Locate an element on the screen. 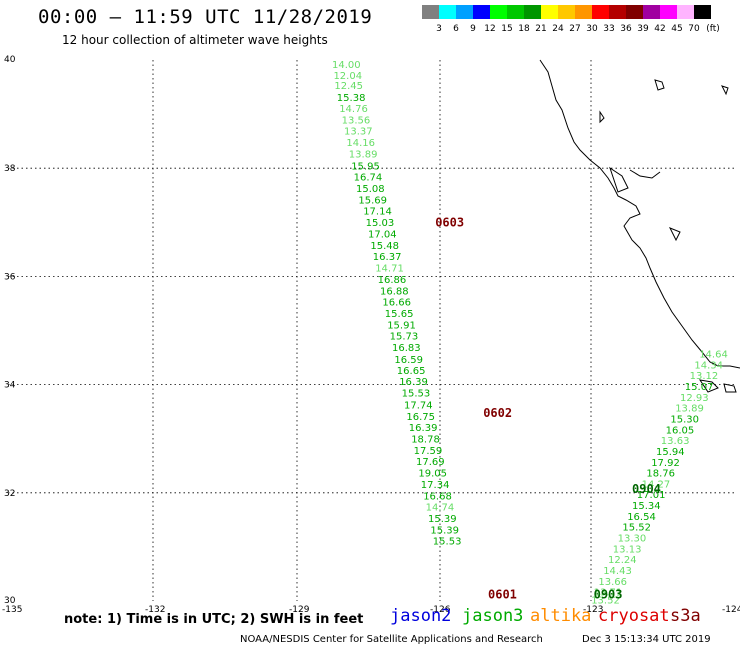 The height and width of the screenshot is (650, 740). wave-height-label: 14.16 is located at coordinates (360, 143).